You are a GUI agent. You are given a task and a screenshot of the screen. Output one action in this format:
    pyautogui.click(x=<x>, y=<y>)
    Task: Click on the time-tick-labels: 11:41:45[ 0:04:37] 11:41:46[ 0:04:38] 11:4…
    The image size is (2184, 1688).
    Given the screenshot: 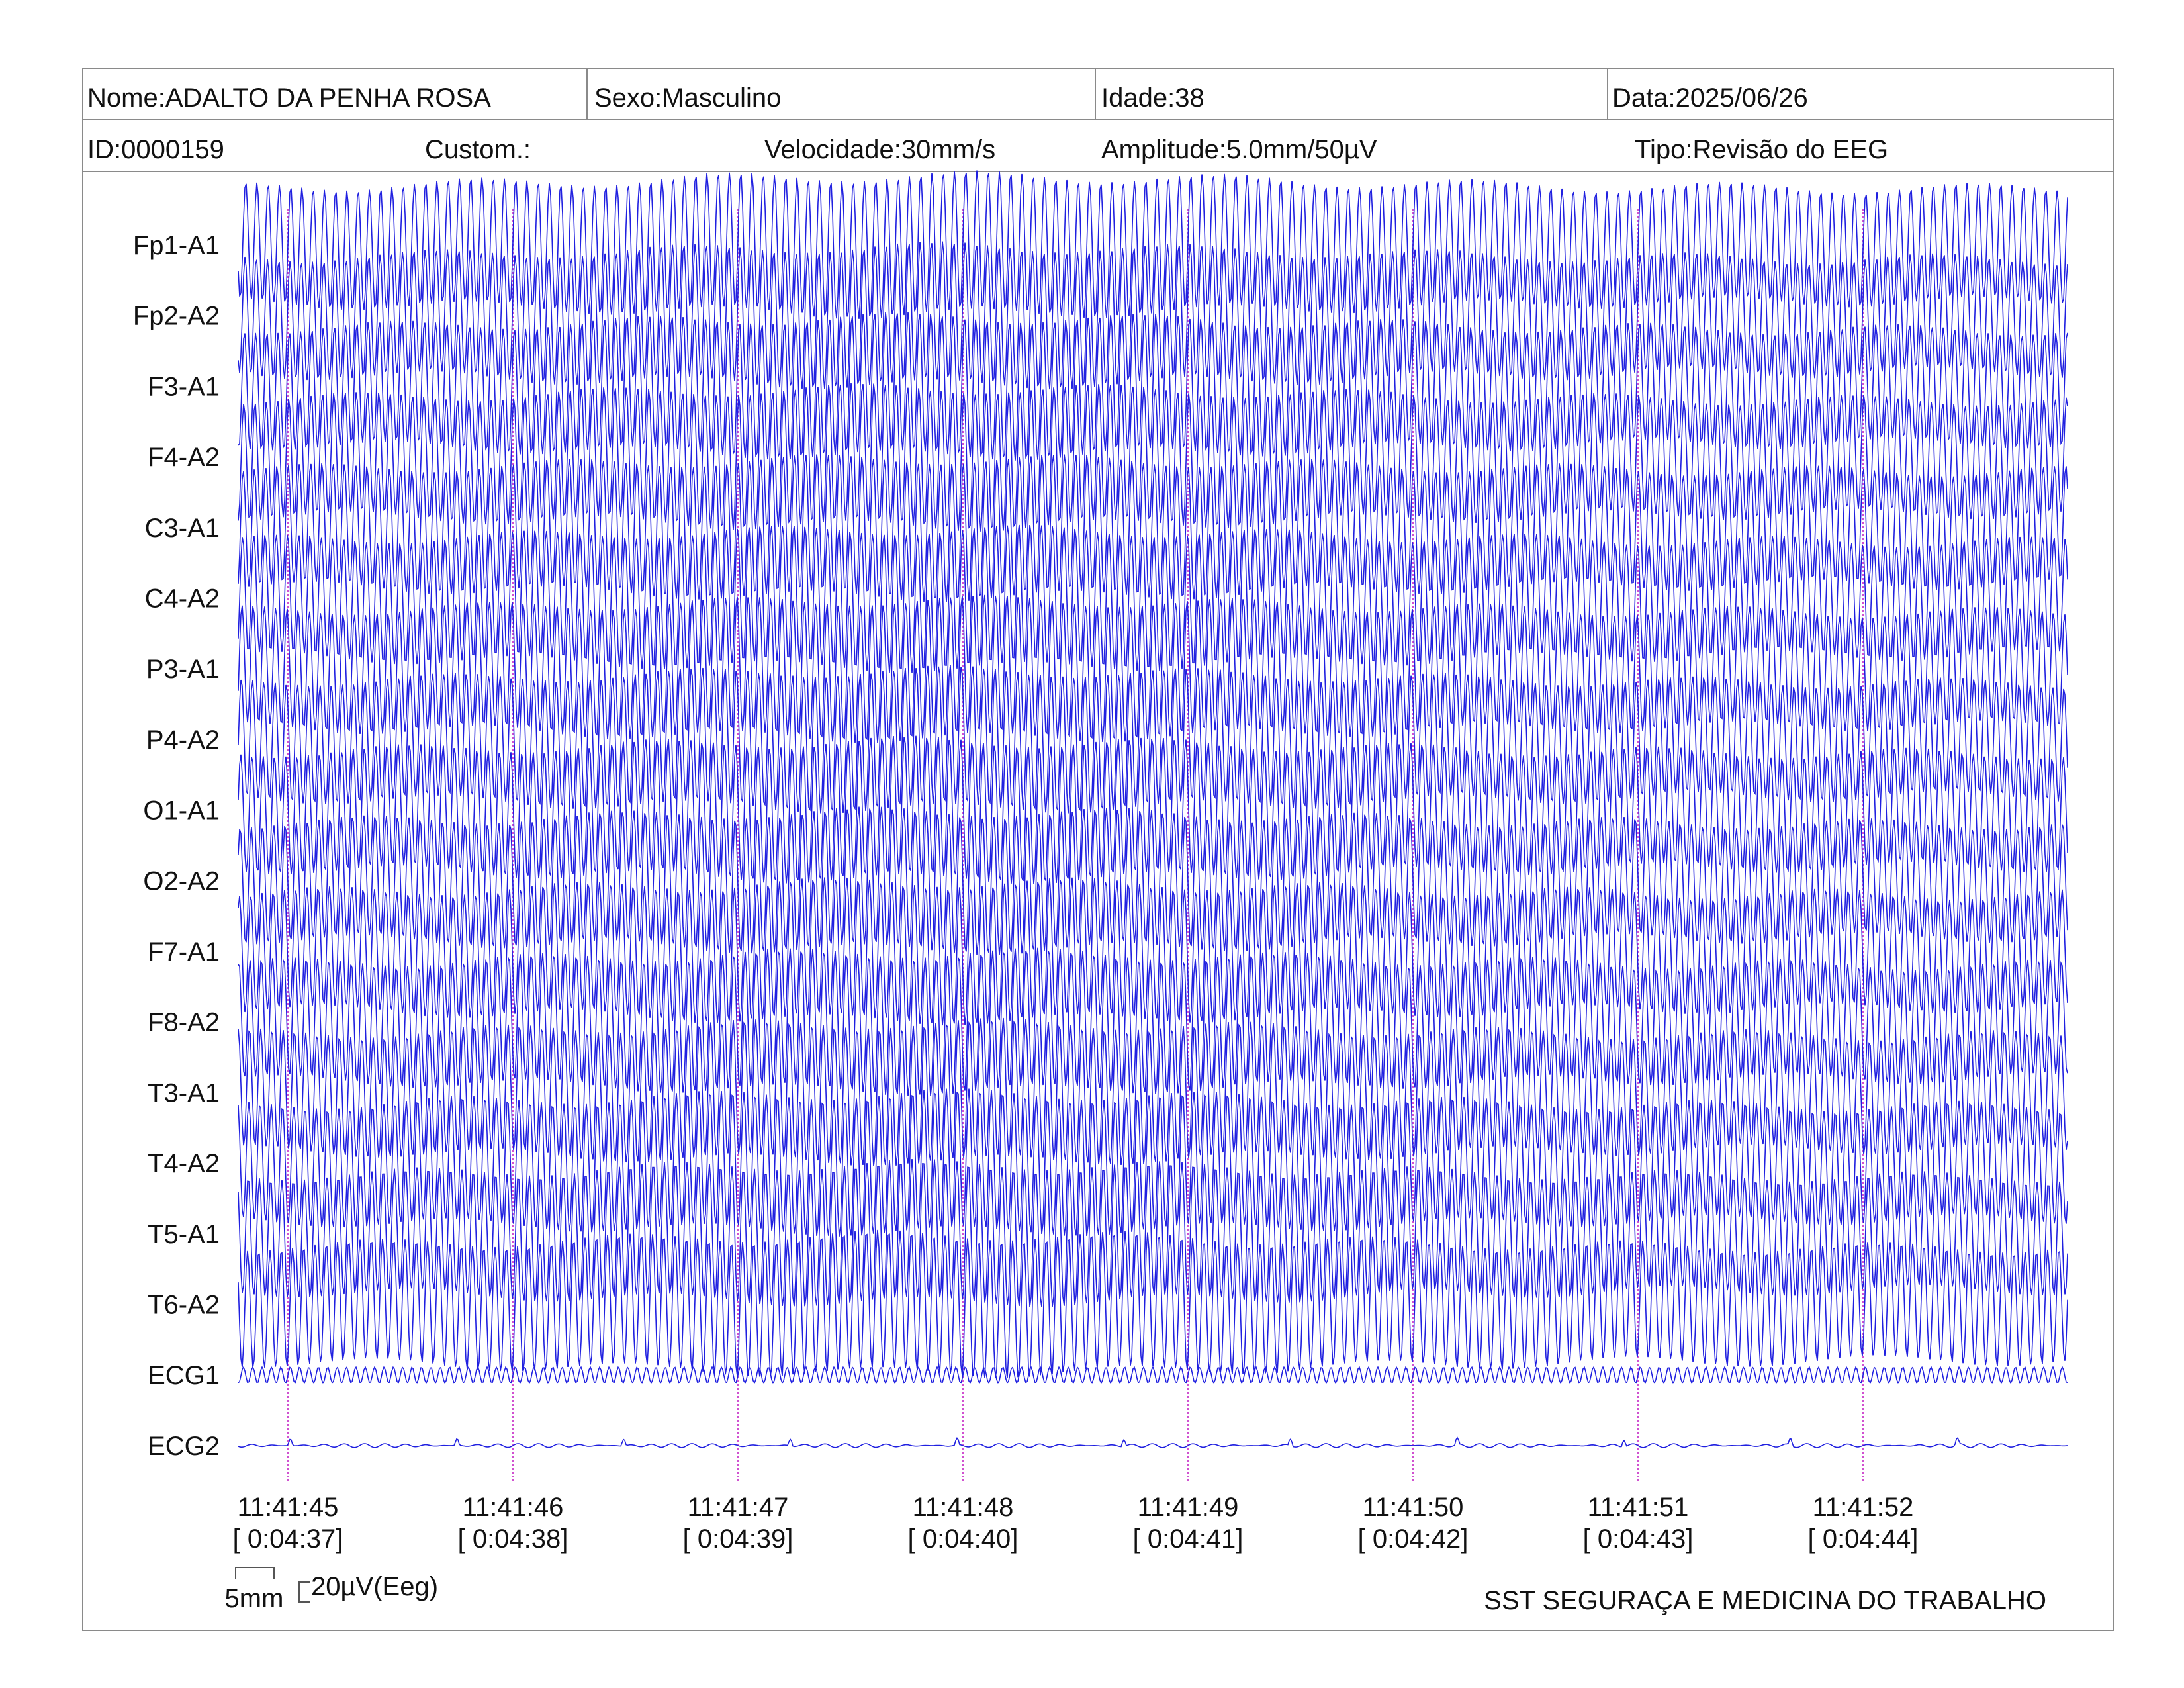 What is the action you would take?
    pyautogui.click(x=1076, y=1523)
    